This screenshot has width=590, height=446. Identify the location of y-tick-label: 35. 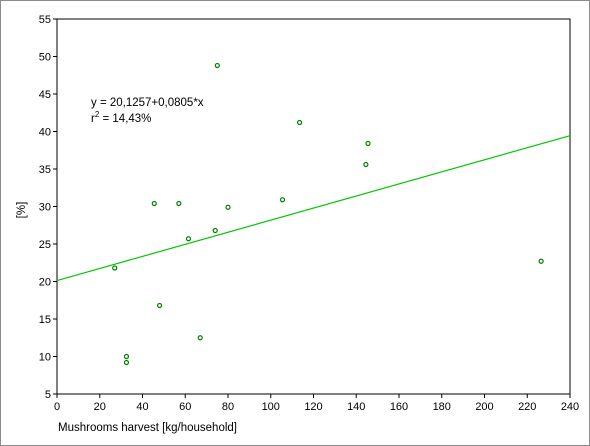
(45, 170).